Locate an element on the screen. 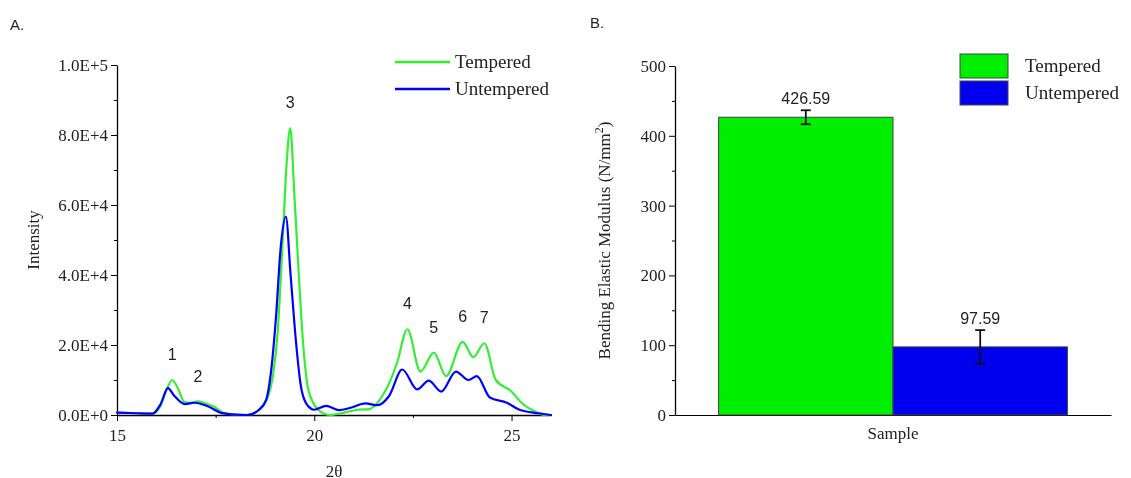 This screenshot has width=1131, height=478. y-tick-label: 100 is located at coordinates (653, 346).